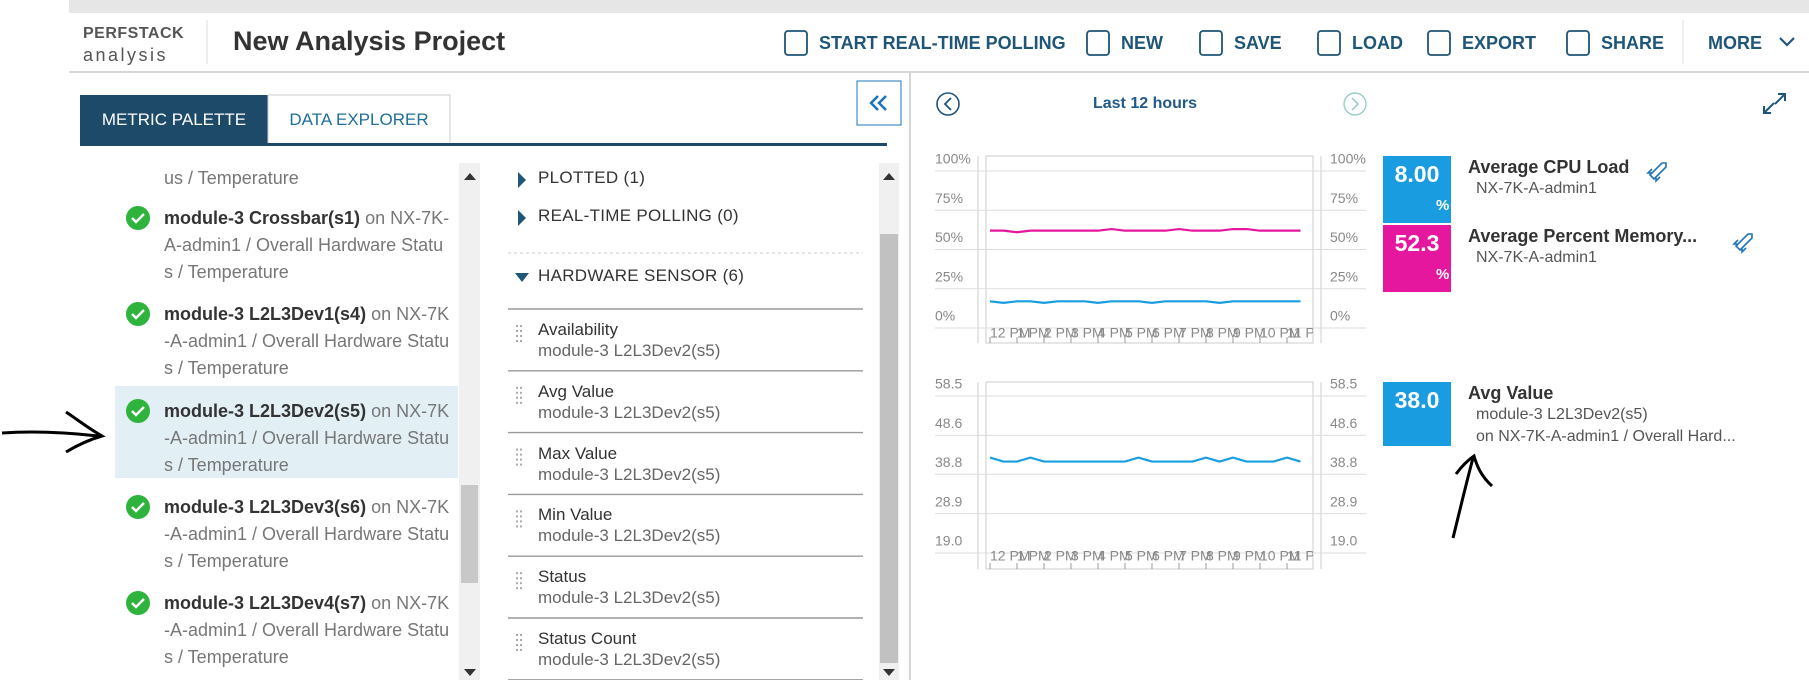 The image size is (1809, 680). I want to click on toolbar-button: NEW, so click(1142, 43).